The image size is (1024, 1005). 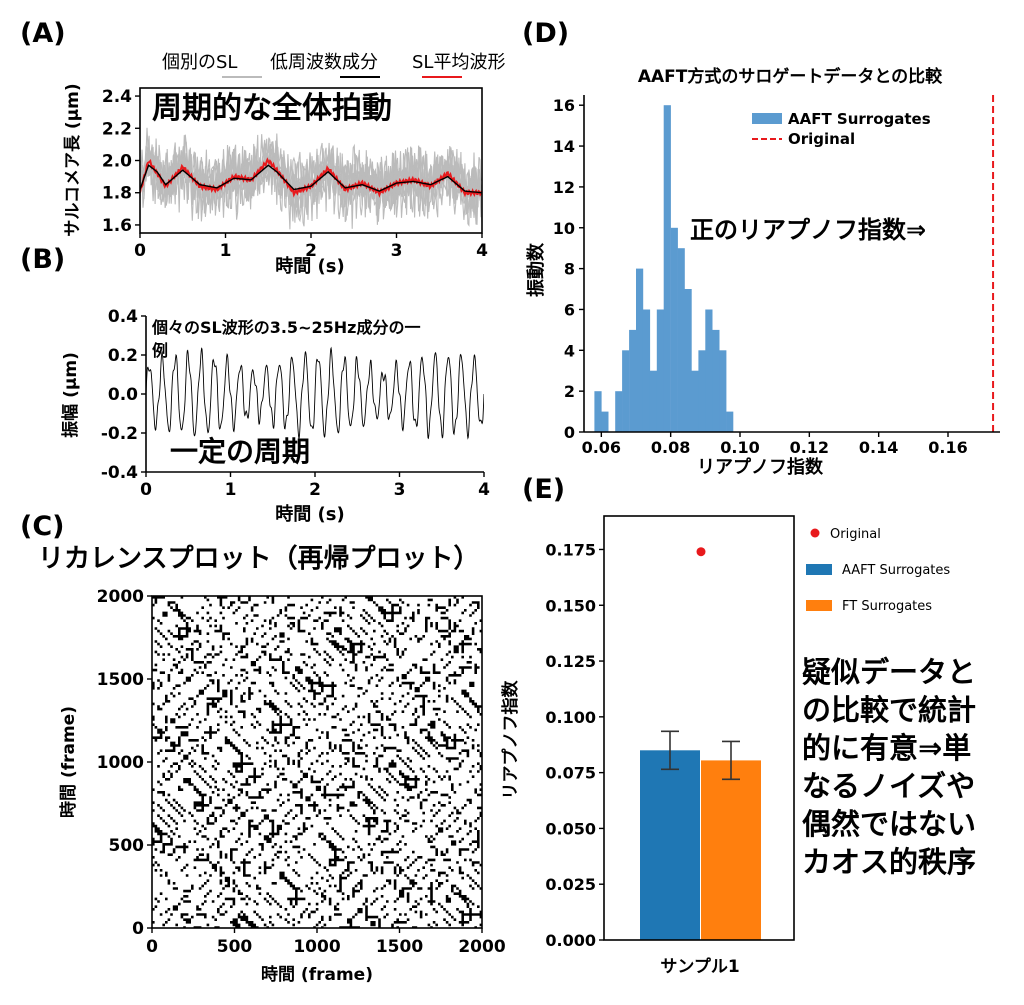 I want to click on x-tick-label: 4, so click(x=482, y=251).